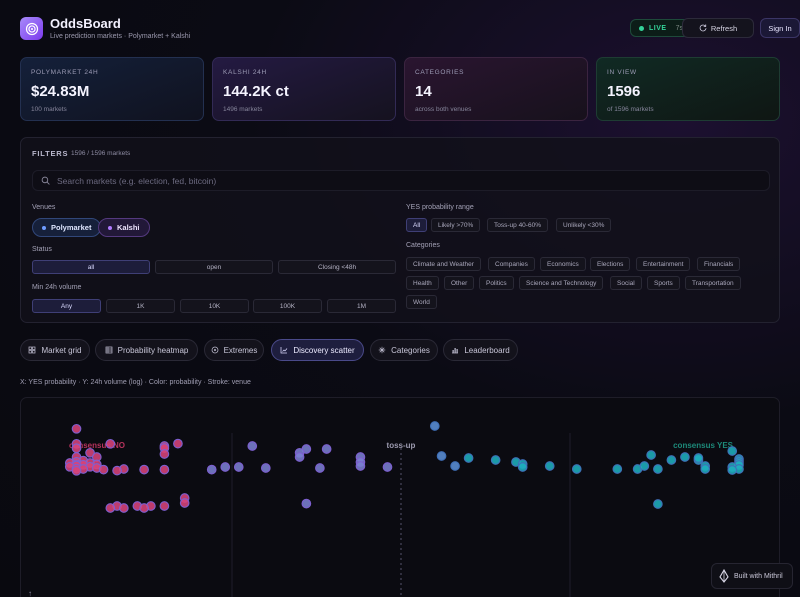 This screenshot has width=800, height=597. Describe the element at coordinates (417, 225) in the screenshot. I see `prob-option-all: All` at that location.